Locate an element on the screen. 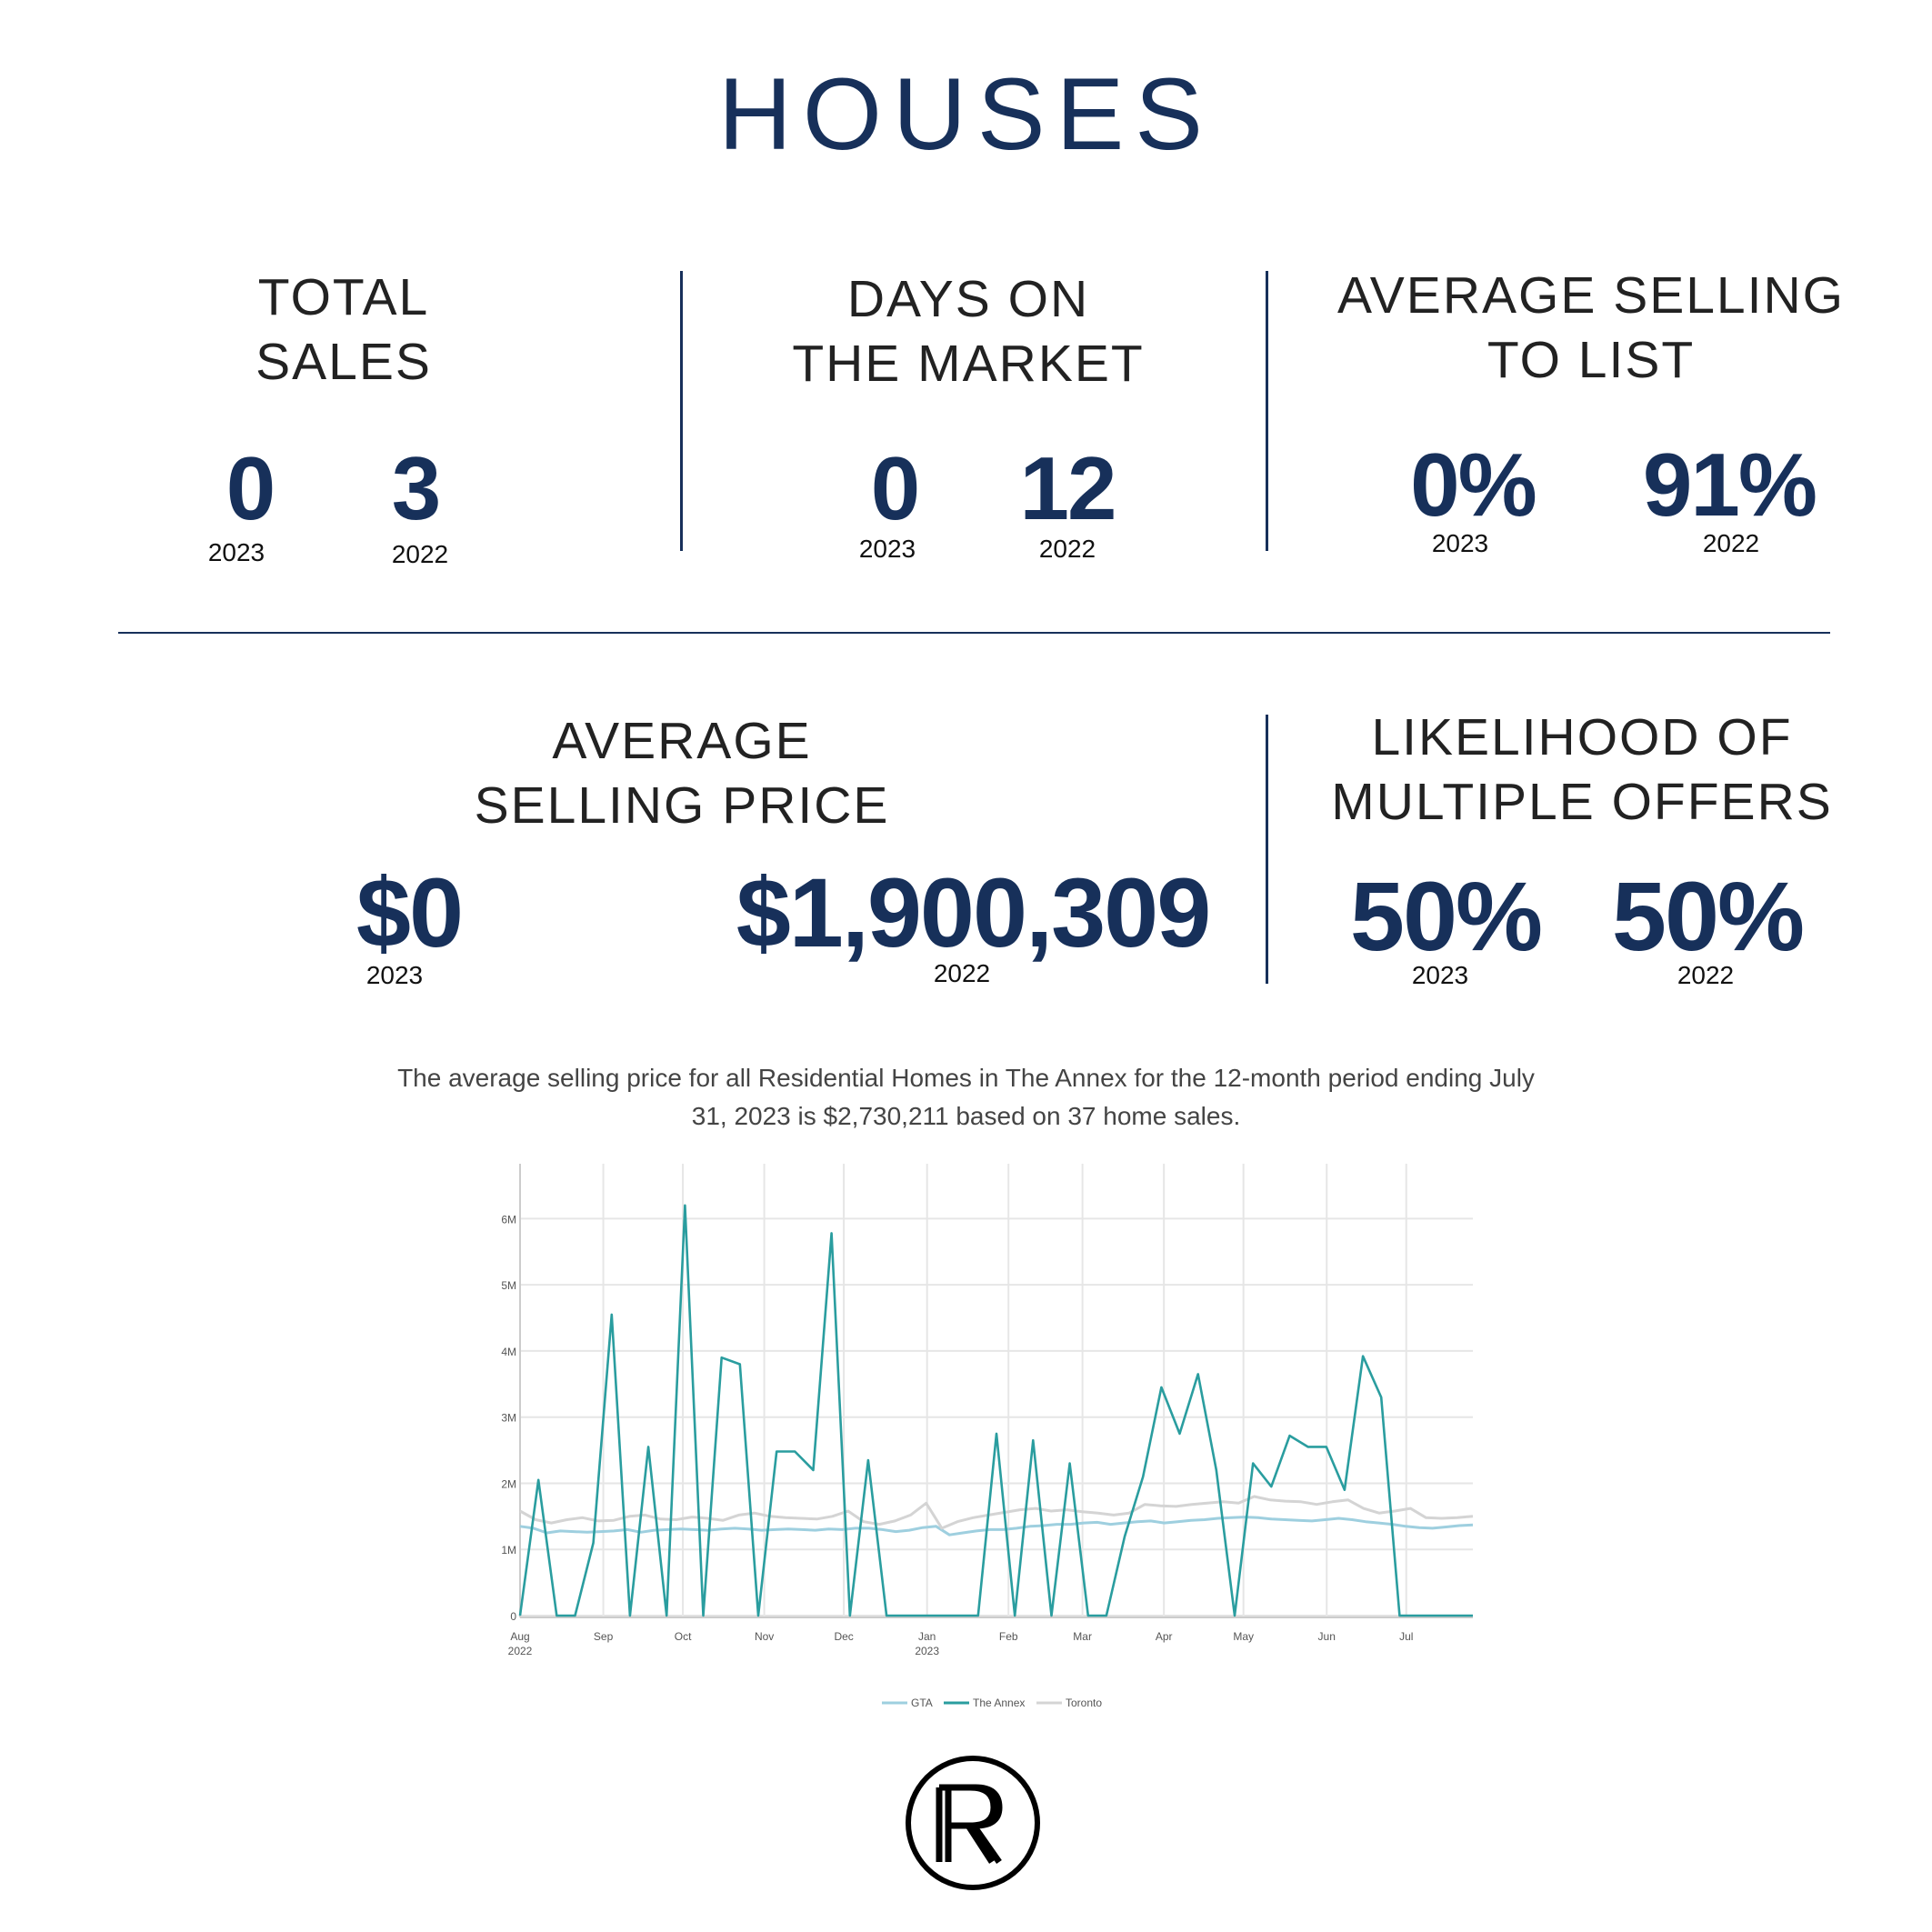 This screenshot has height=1932, width=1932. selling-to-list-2022-value: 91% is located at coordinates (1729, 485).